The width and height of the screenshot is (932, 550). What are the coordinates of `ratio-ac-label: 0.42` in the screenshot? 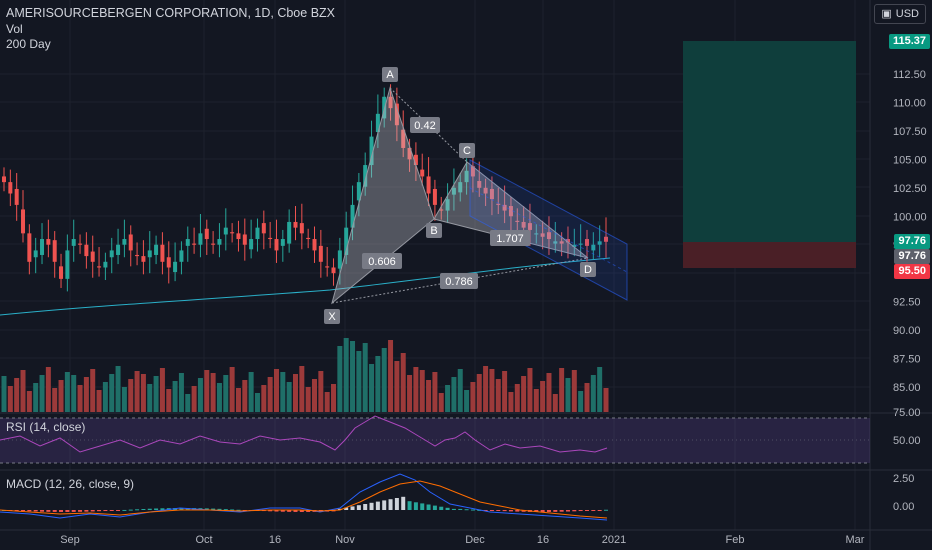 It's located at (424, 126).